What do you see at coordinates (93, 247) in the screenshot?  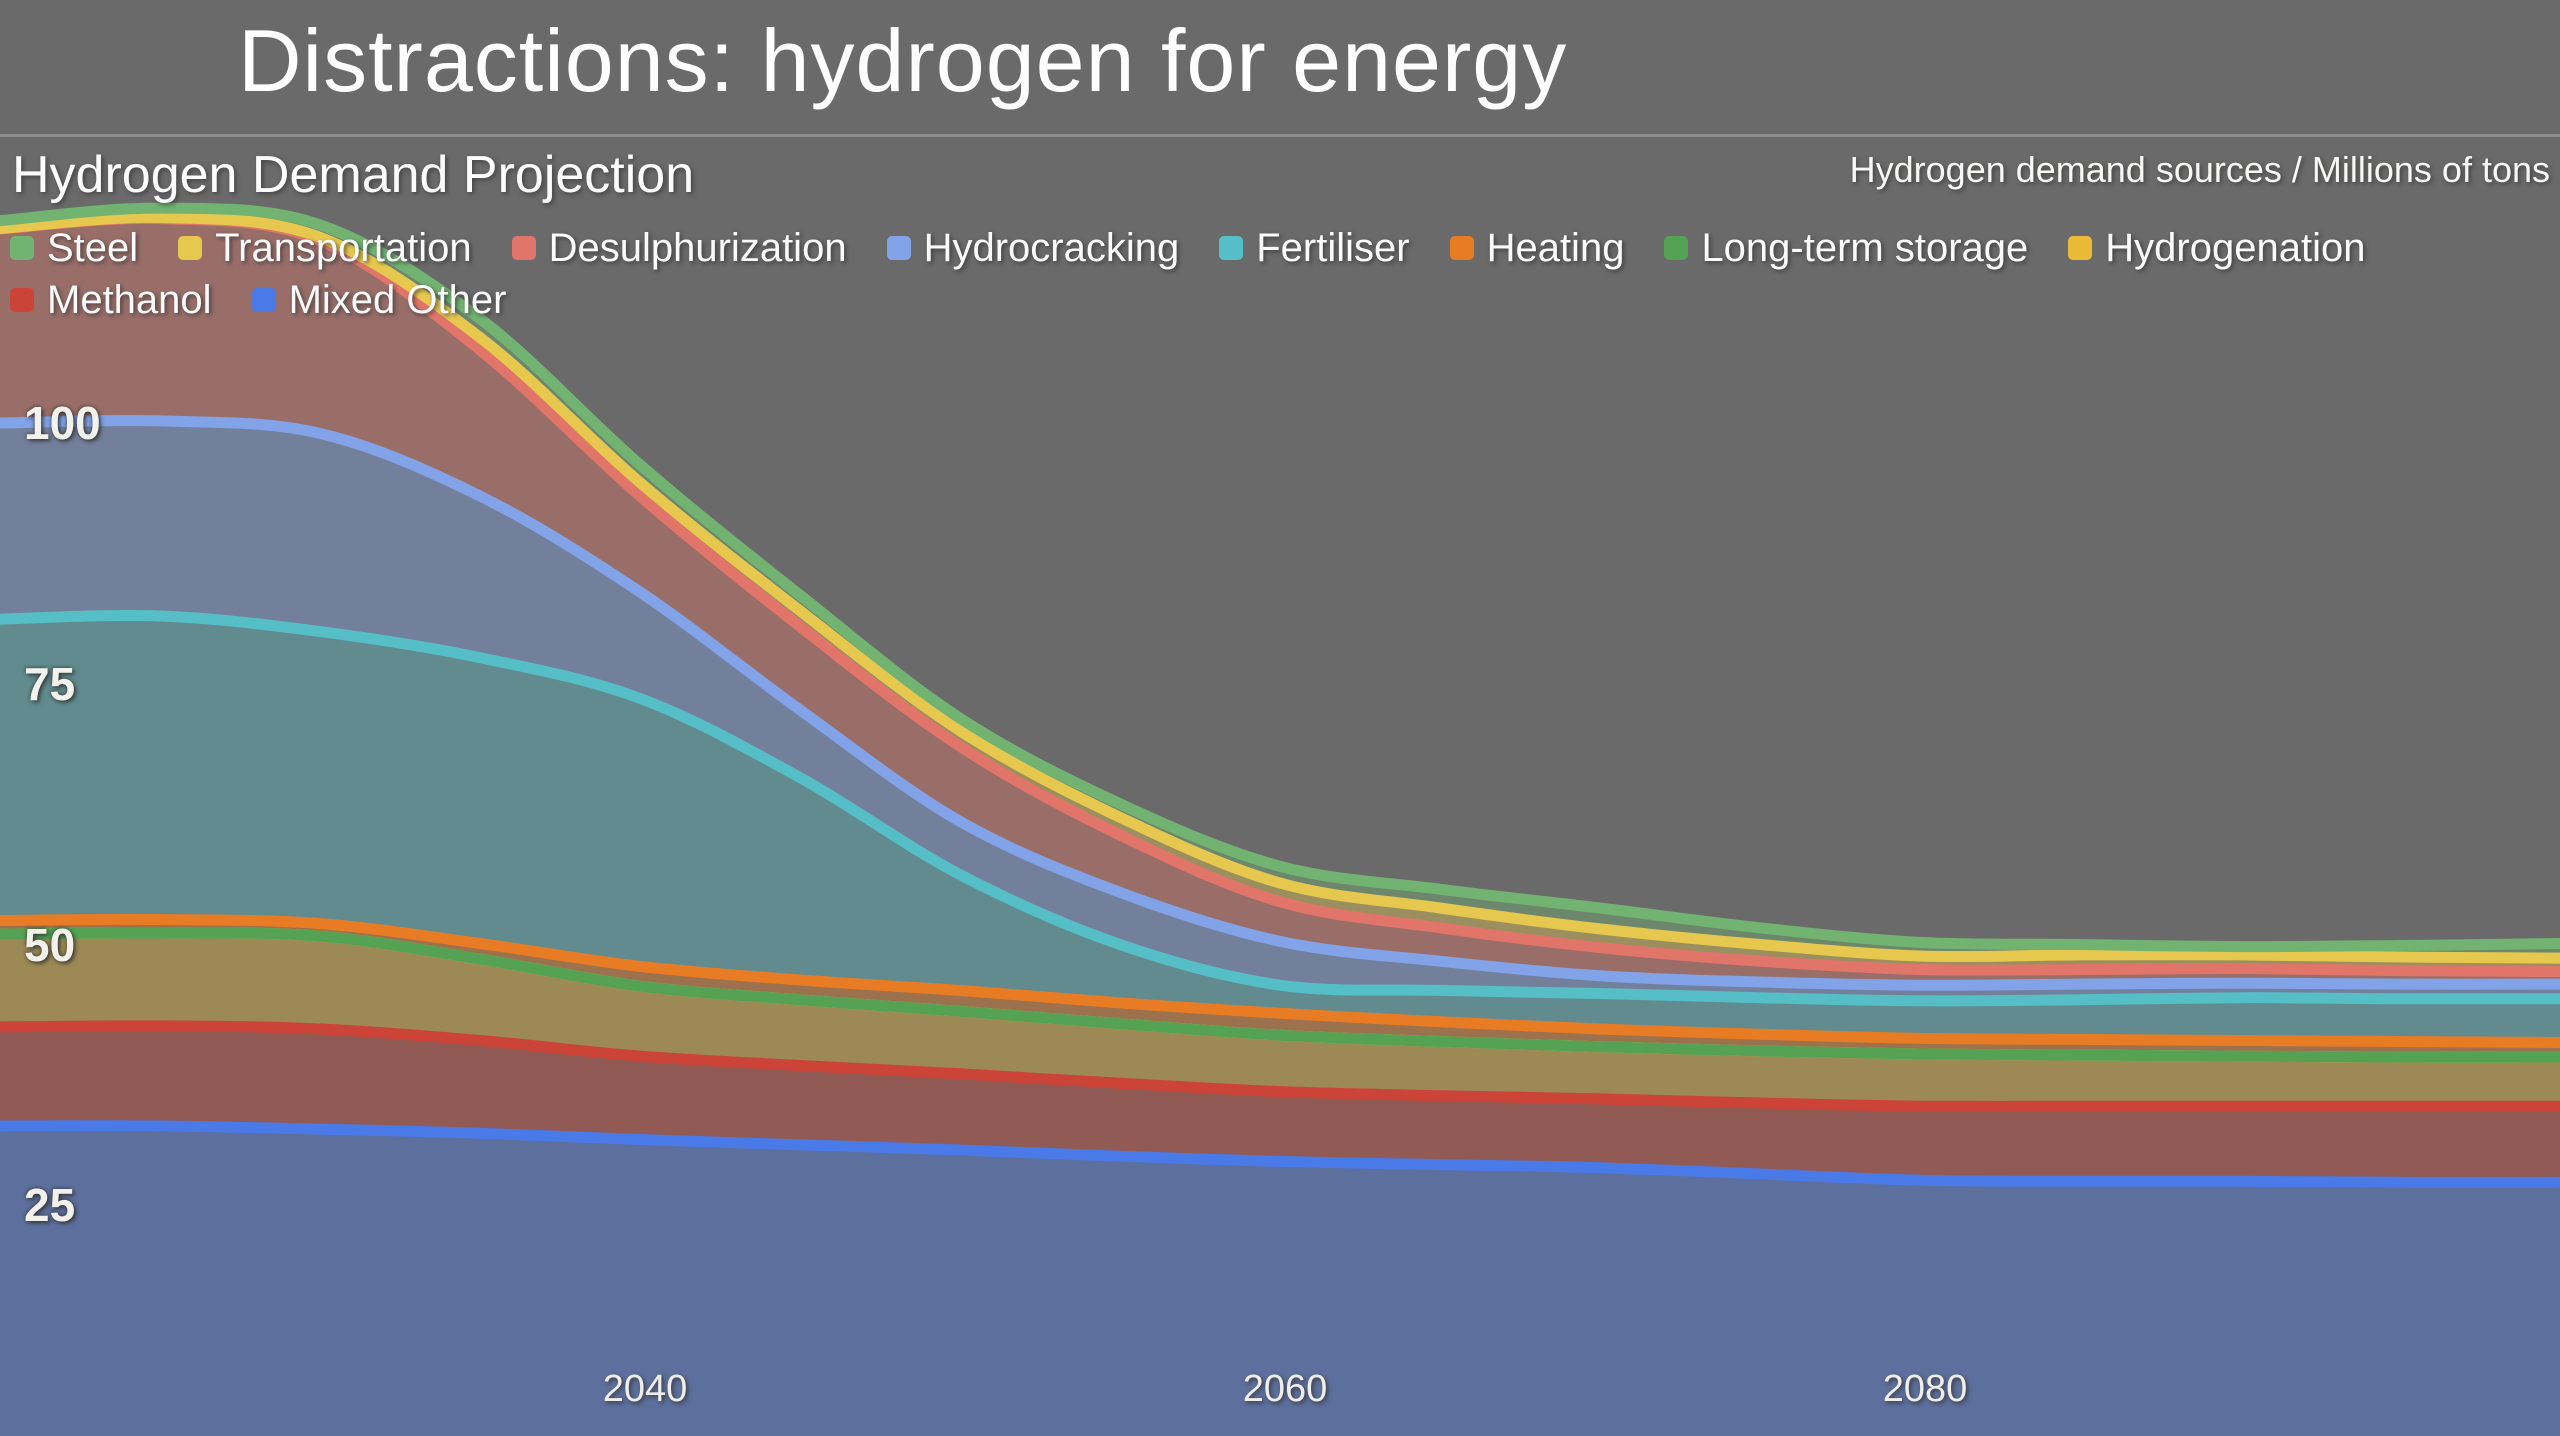 I see `legend-label: Steel` at bounding box center [93, 247].